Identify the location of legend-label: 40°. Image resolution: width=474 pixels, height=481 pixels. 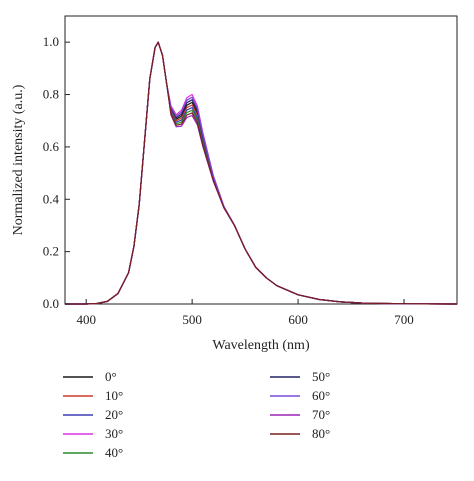
(114, 452).